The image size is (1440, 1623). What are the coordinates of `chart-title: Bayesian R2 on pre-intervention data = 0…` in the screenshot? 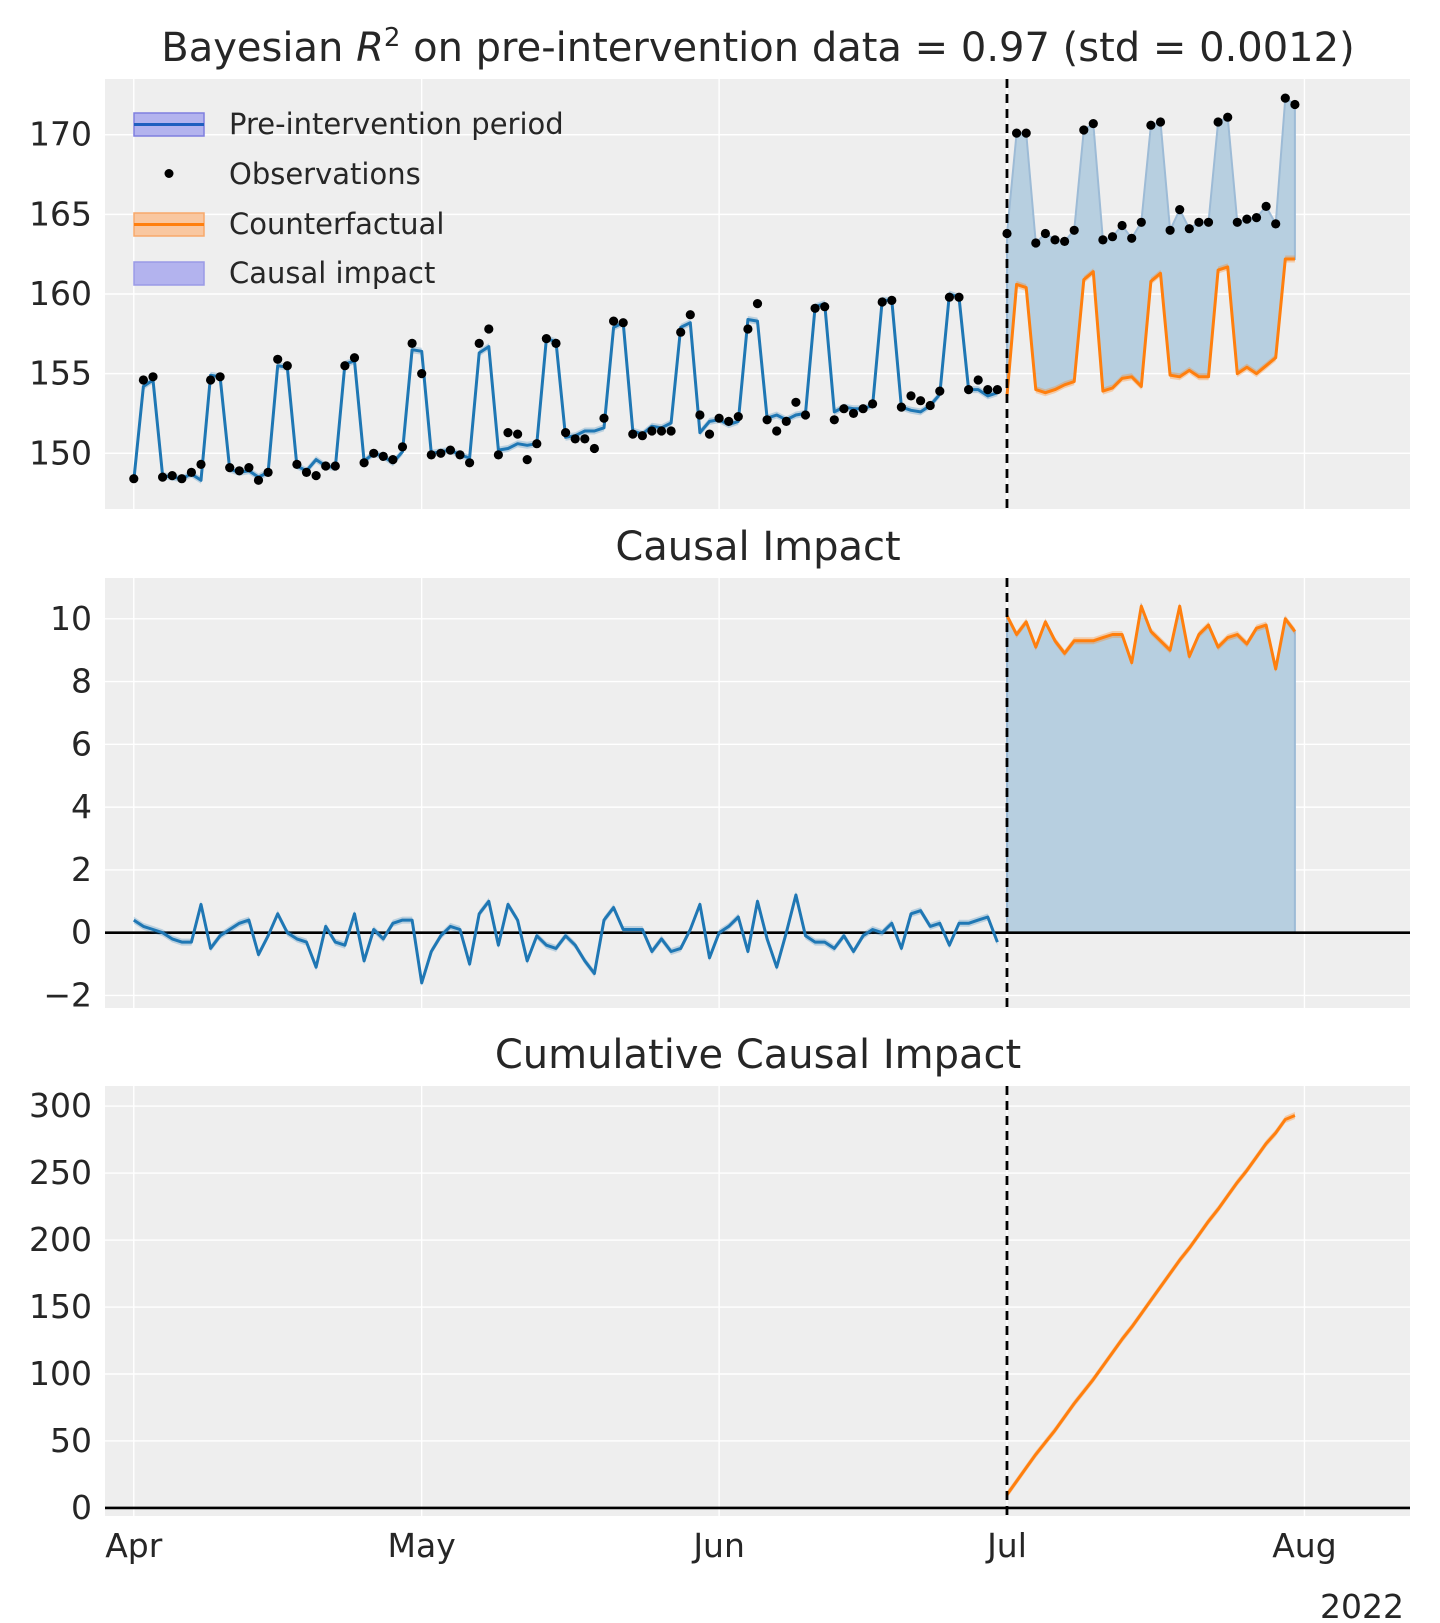 It's located at (757, 47).